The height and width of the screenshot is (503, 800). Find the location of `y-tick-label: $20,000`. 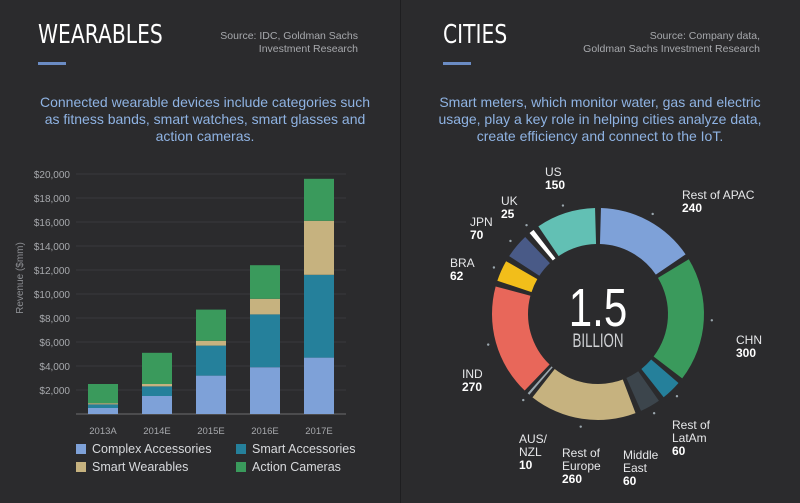

y-tick-label: $20,000 is located at coordinates (52, 175).